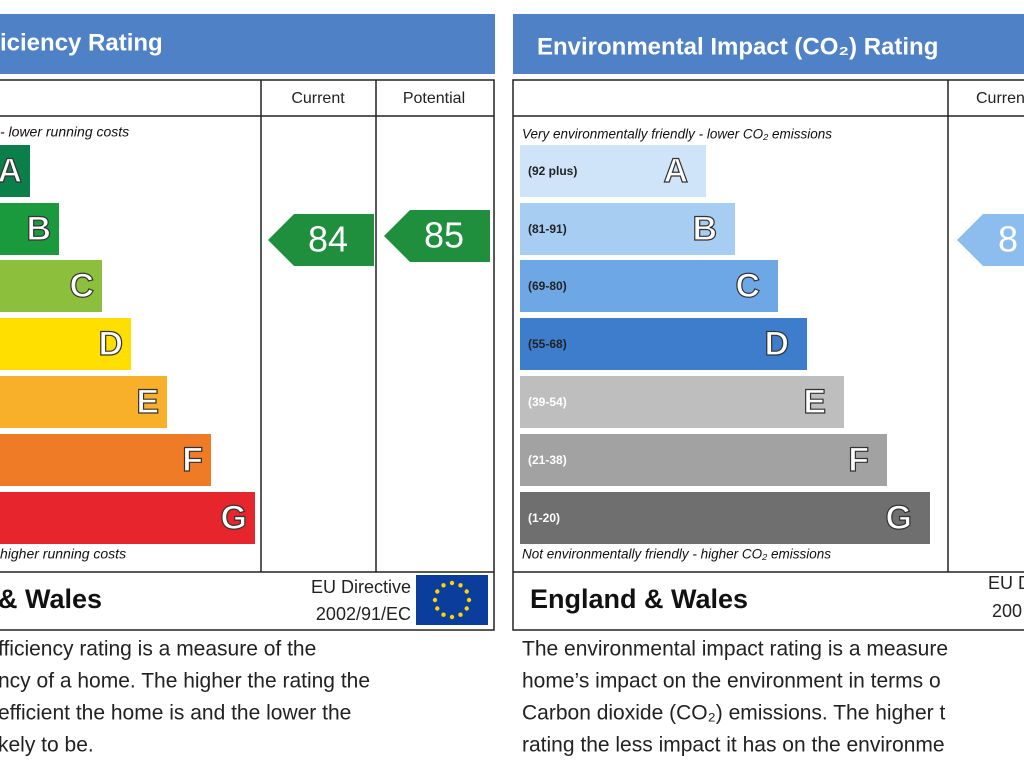 This screenshot has height=768, width=1024. What do you see at coordinates (434, 98) in the screenshot?
I see `column-header: Potential` at bounding box center [434, 98].